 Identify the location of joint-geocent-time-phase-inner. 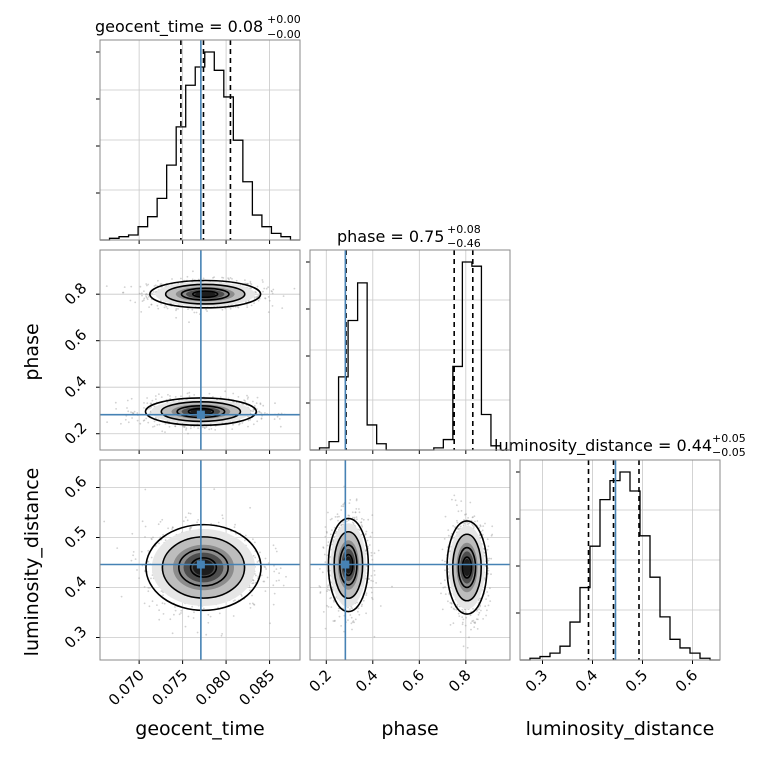
(200, 350).